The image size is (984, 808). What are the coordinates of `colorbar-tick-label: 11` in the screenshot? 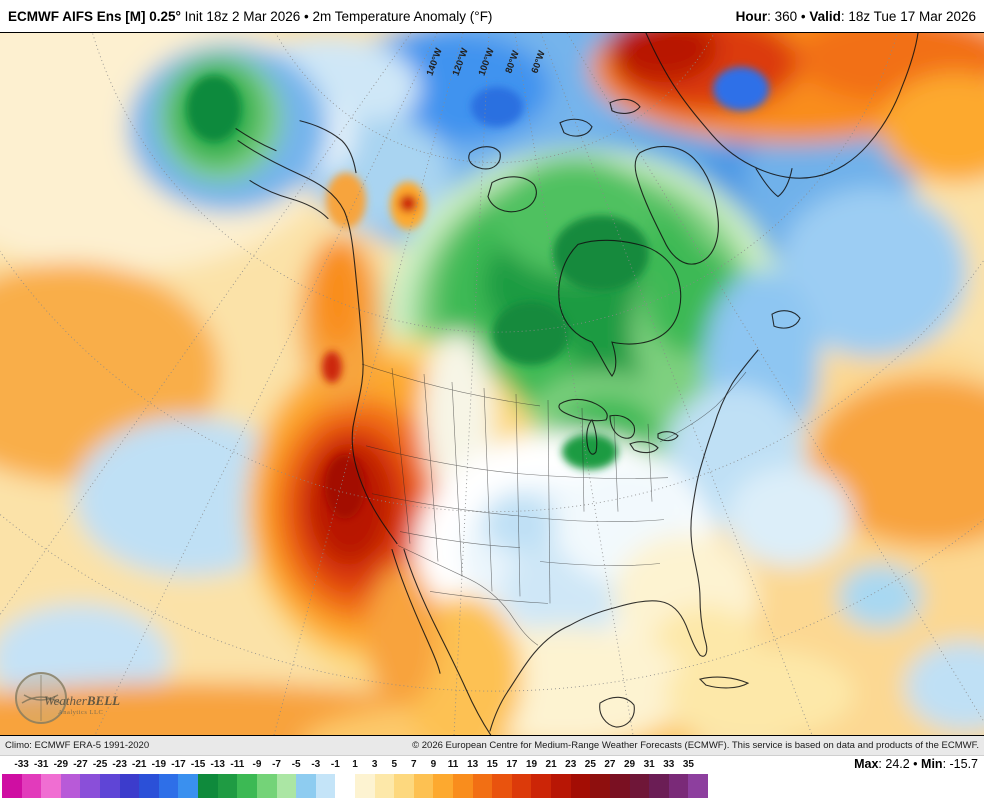 It's located at (453, 764).